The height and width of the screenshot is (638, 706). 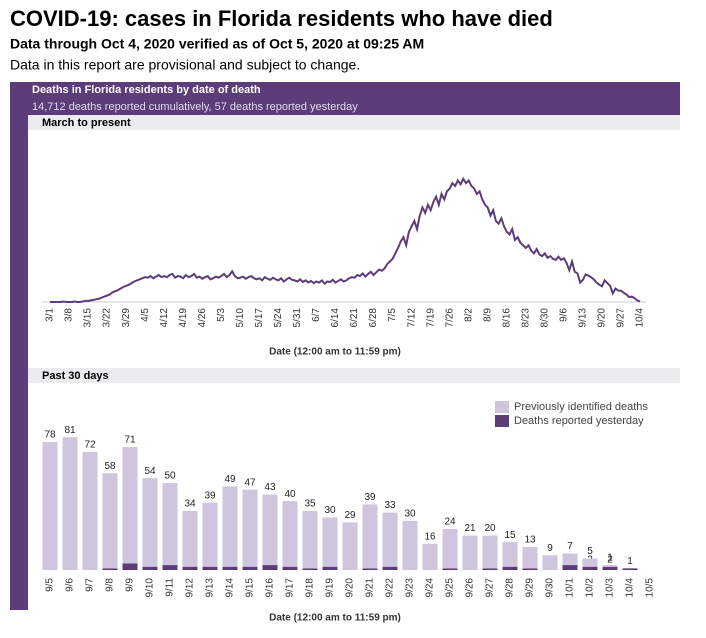 What do you see at coordinates (230, 588) in the screenshot?
I see `x-tick-label: 9/14` at bounding box center [230, 588].